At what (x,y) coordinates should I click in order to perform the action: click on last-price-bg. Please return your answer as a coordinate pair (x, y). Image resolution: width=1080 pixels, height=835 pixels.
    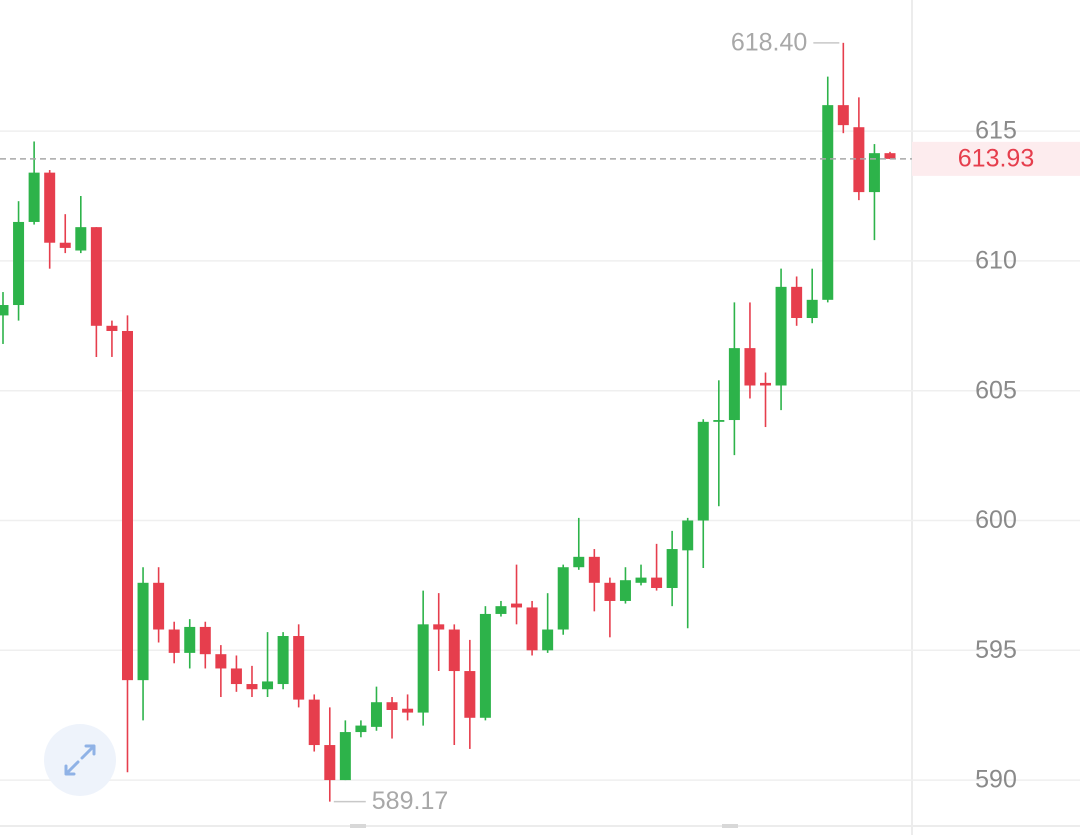
    Looking at the image, I should click on (996, 158).